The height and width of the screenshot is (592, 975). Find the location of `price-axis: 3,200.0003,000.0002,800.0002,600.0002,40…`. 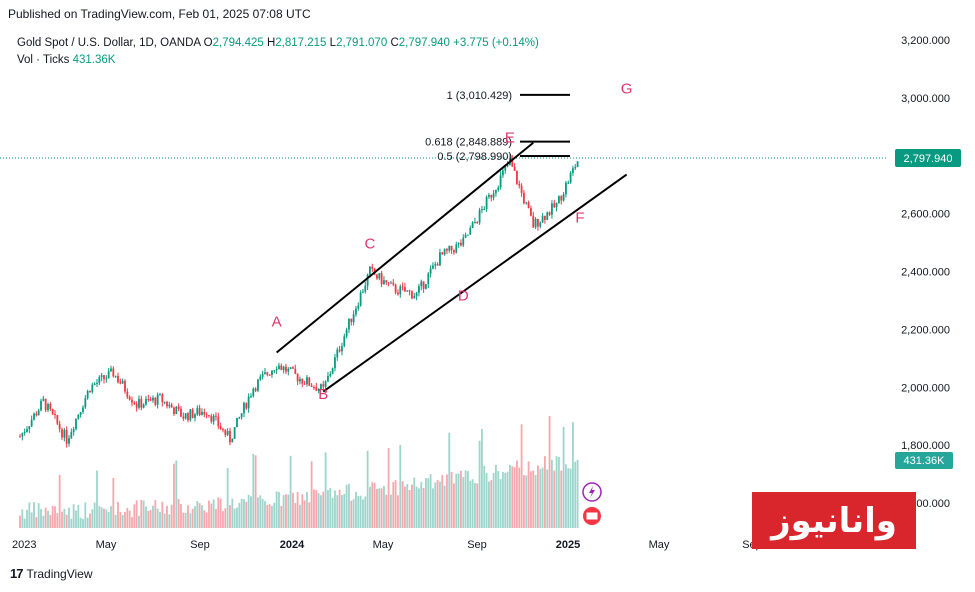

price-axis: 3,200.0003,000.0002,800.0002,600.0002,40… is located at coordinates (925, 272).